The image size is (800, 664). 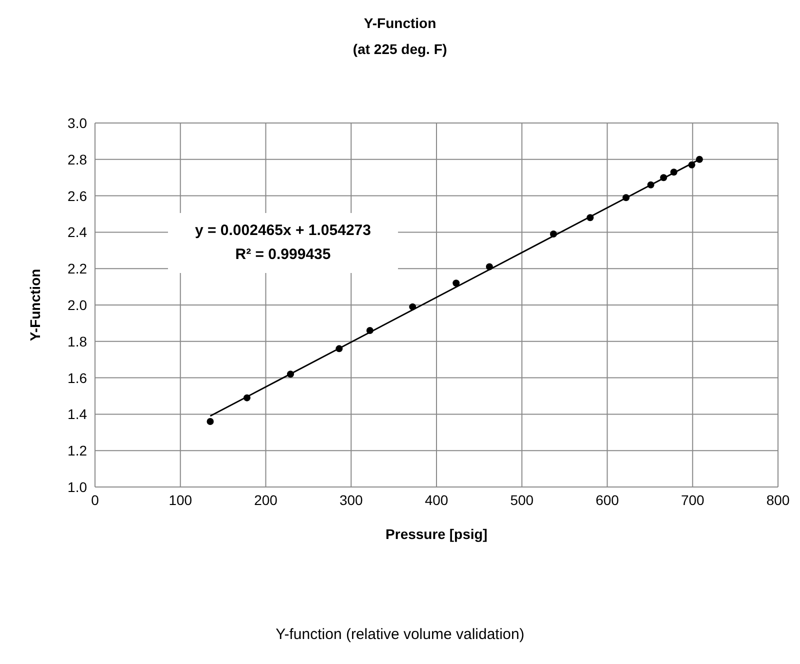 What do you see at coordinates (692, 500) in the screenshot?
I see `x-tick-label: 700` at bounding box center [692, 500].